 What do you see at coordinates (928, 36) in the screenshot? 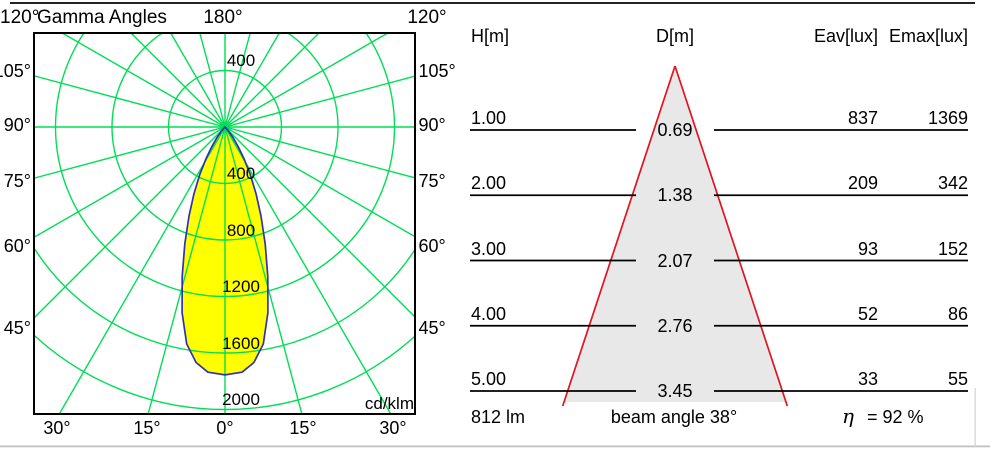
I see `table-header-emax: Emax[lux]` at bounding box center [928, 36].